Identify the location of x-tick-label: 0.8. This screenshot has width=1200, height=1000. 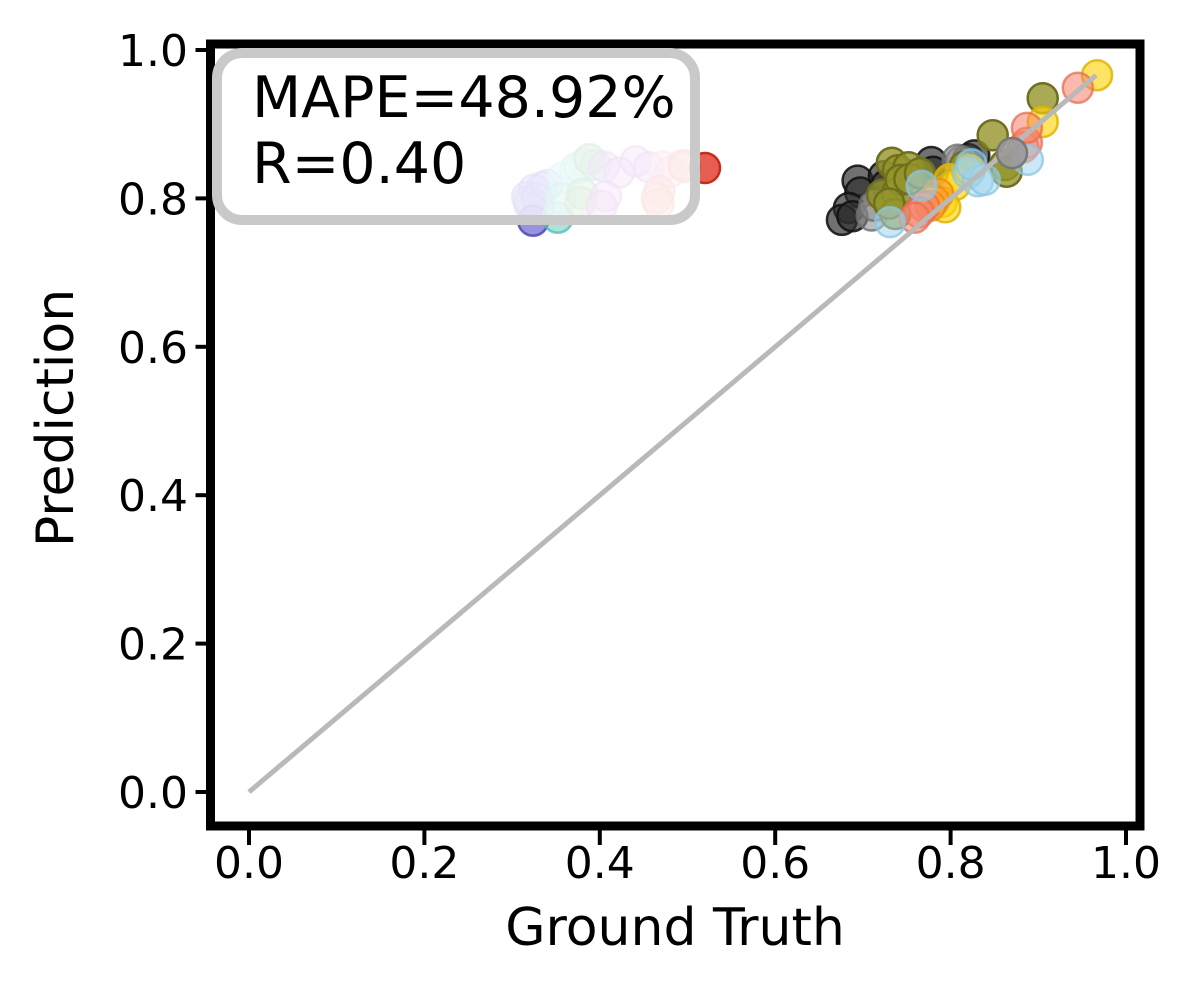
(951, 863).